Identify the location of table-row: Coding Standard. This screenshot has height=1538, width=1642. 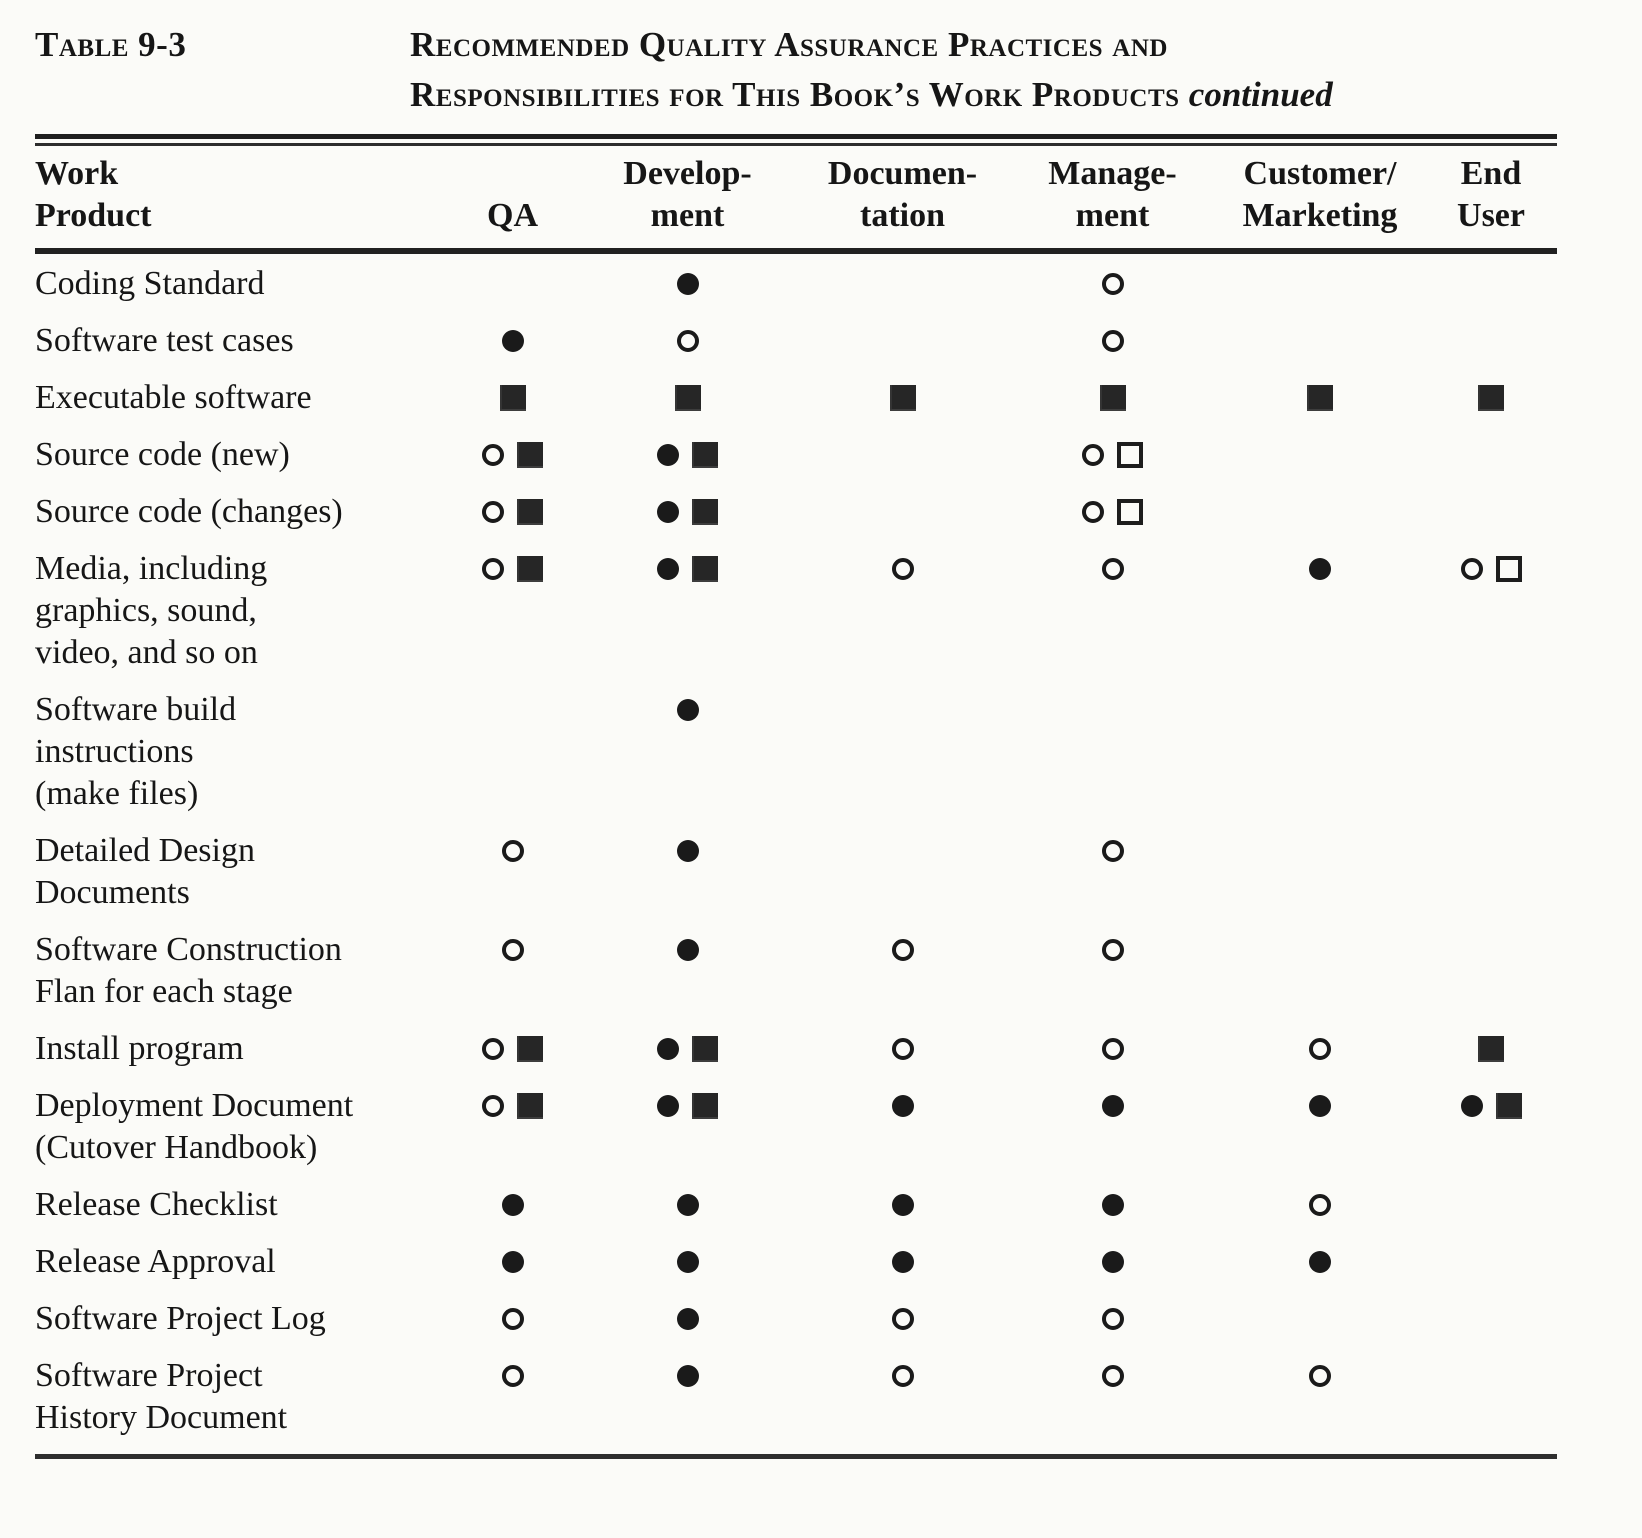
(796, 284).